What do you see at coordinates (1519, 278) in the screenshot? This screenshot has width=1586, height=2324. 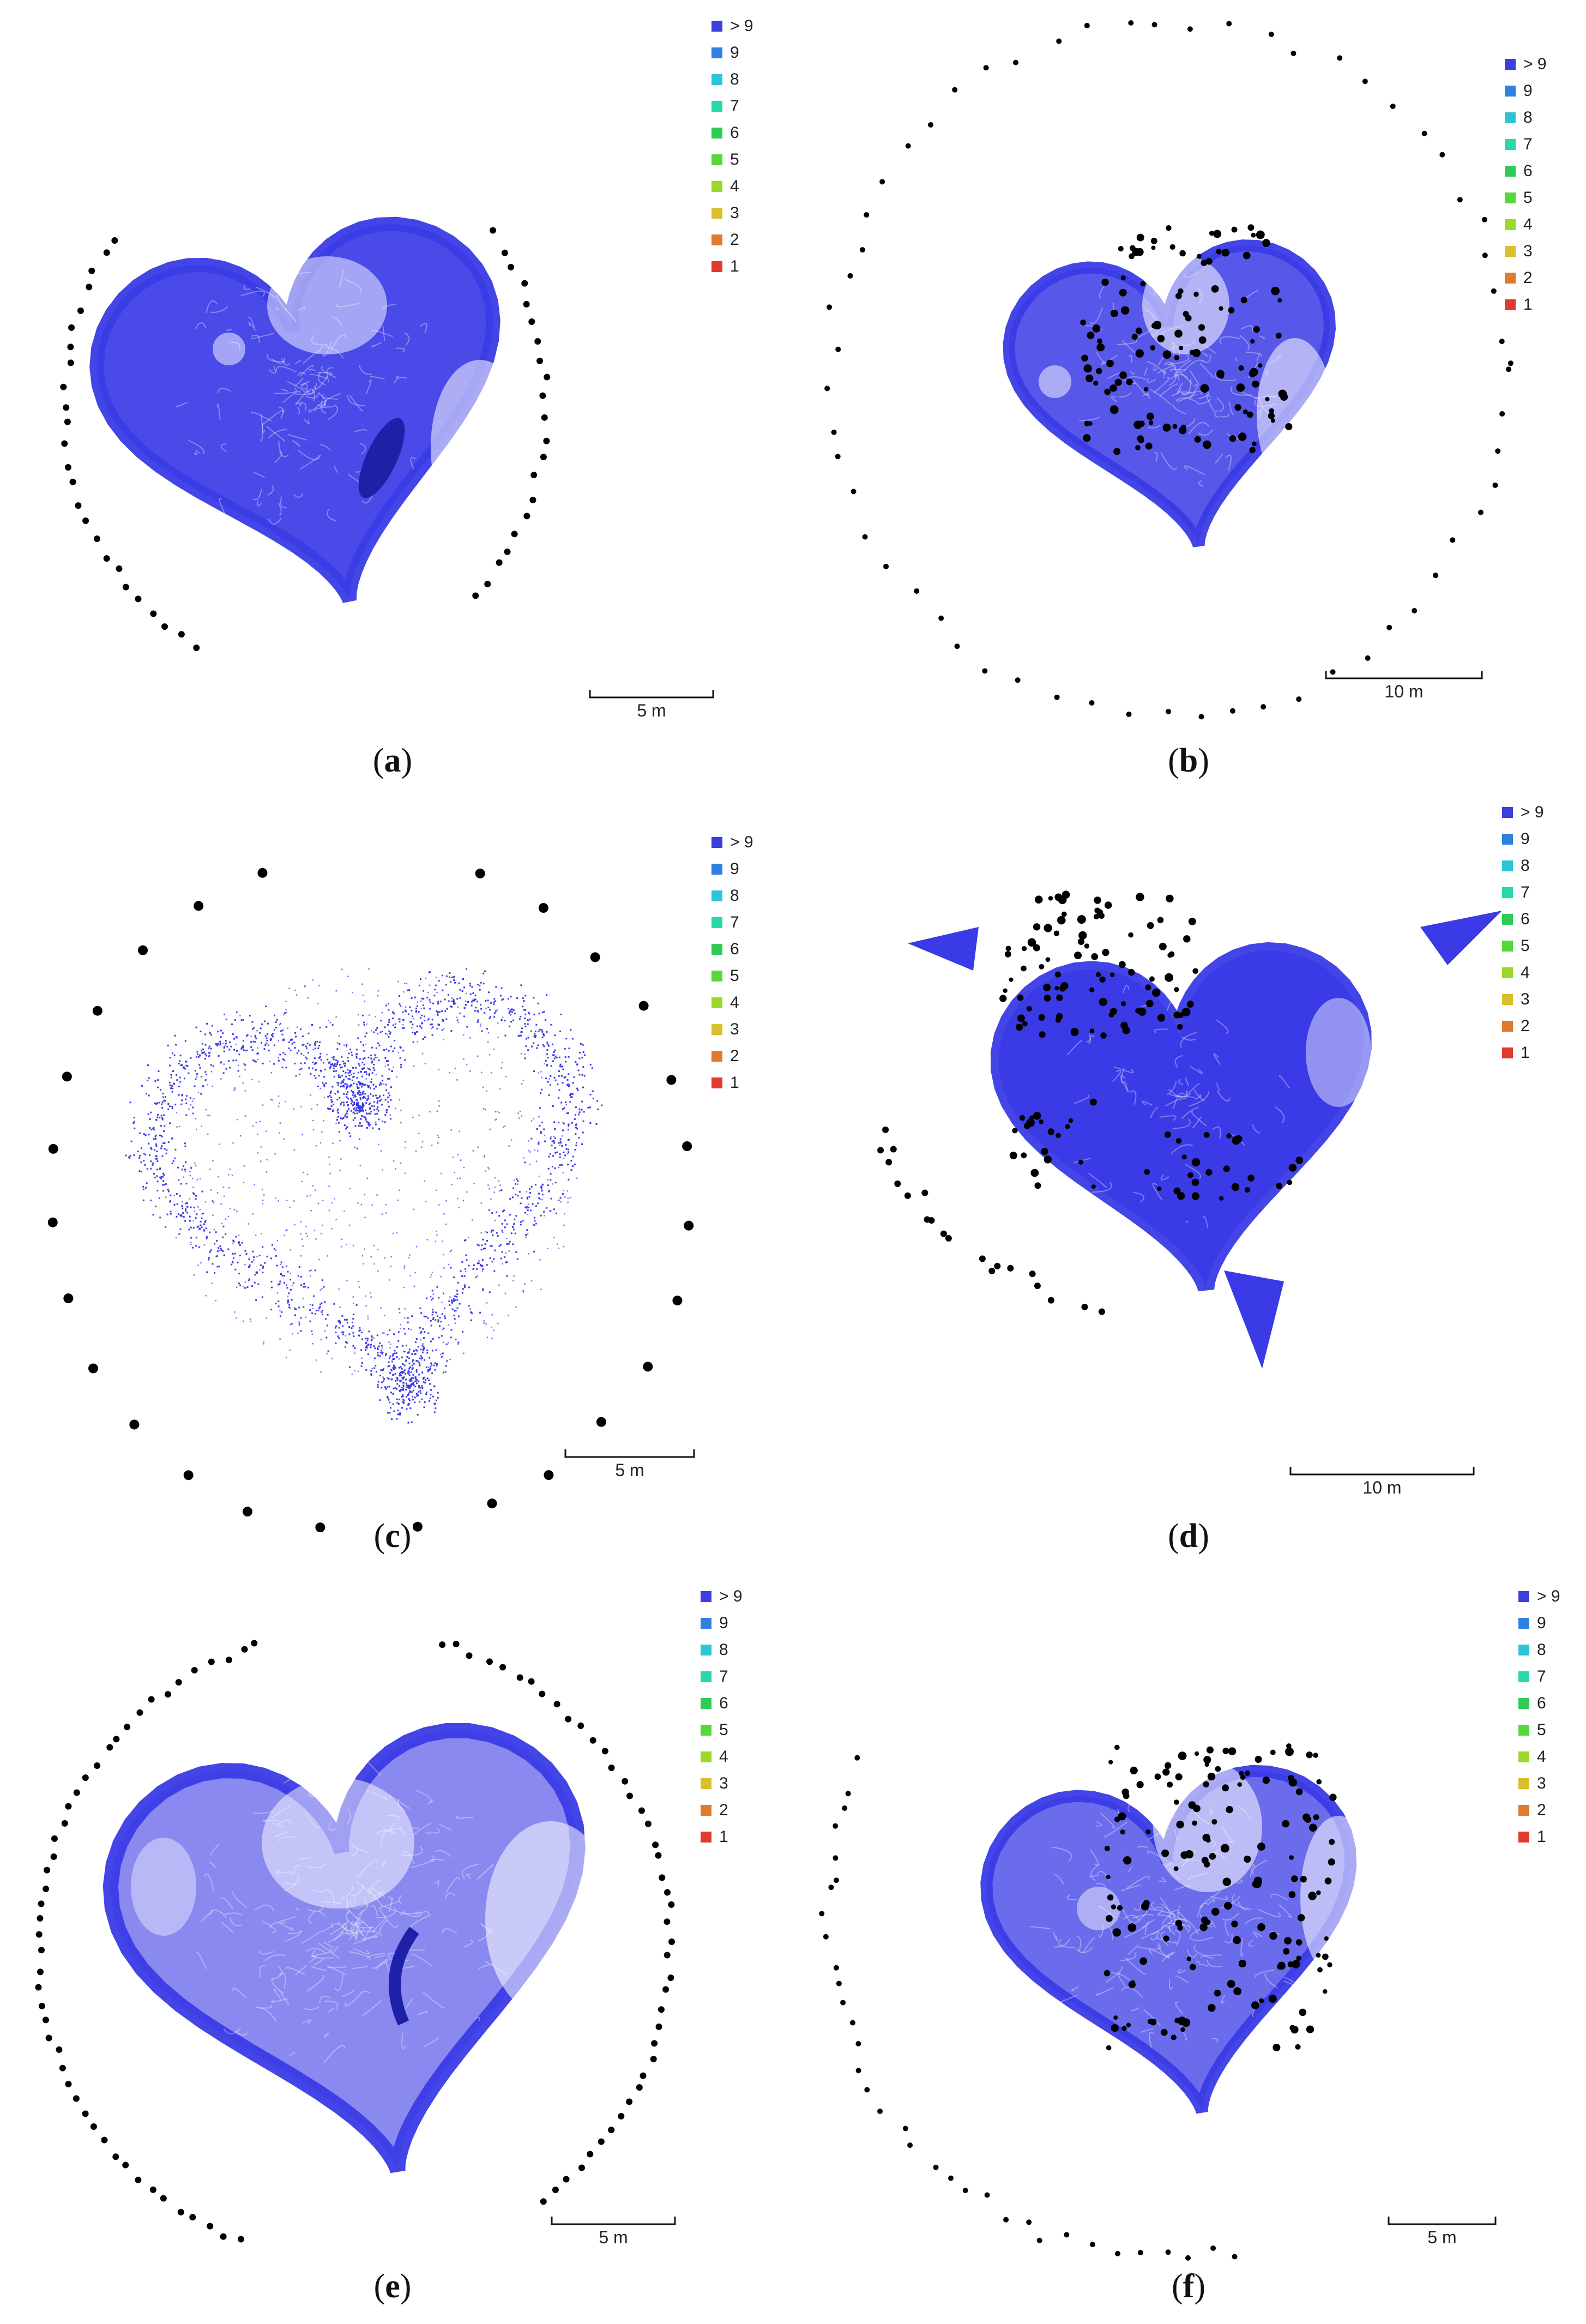 I see `legend-item: 2` at bounding box center [1519, 278].